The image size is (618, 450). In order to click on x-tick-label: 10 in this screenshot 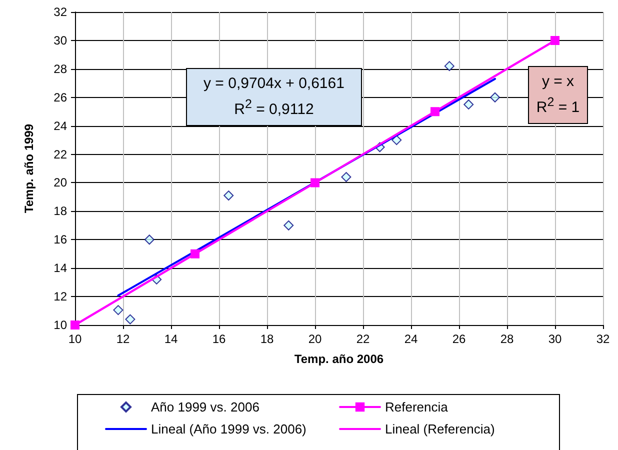, I will do `click(75, 339)`.